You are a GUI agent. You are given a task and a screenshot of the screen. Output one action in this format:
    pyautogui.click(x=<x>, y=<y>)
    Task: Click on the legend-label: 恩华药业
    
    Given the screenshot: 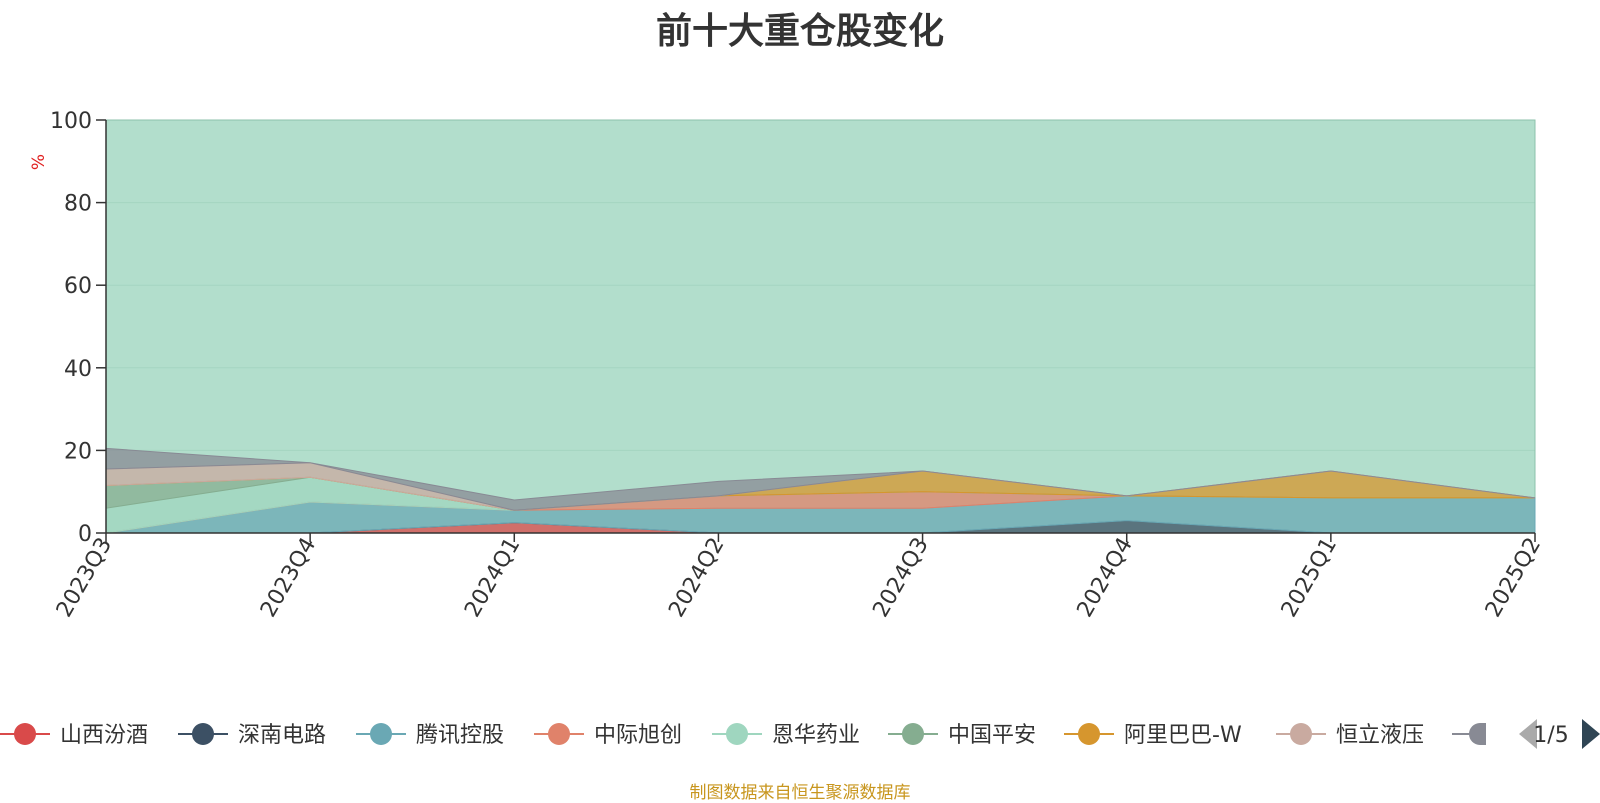 What is the action you would take?
    pyautogui.click(x=816, y=735)
    